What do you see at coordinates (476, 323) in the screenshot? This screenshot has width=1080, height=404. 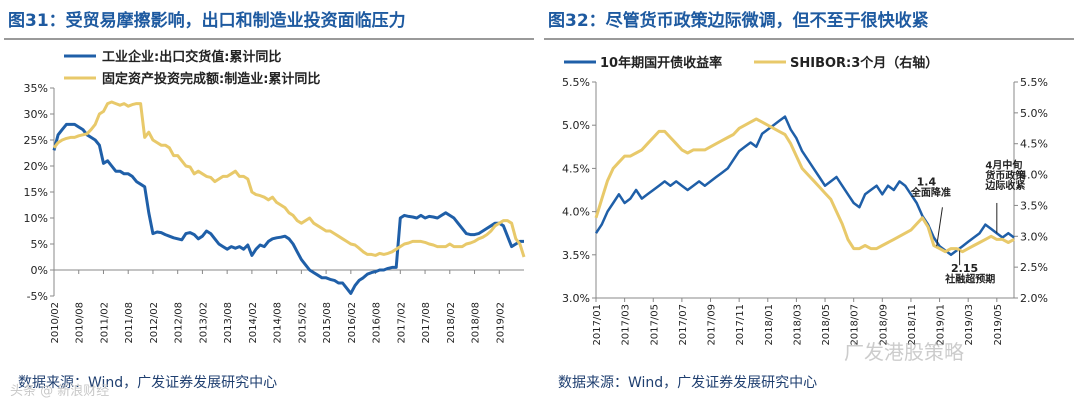 I see `x-tick-label: 2018/08` at bounding box center [476, 323].